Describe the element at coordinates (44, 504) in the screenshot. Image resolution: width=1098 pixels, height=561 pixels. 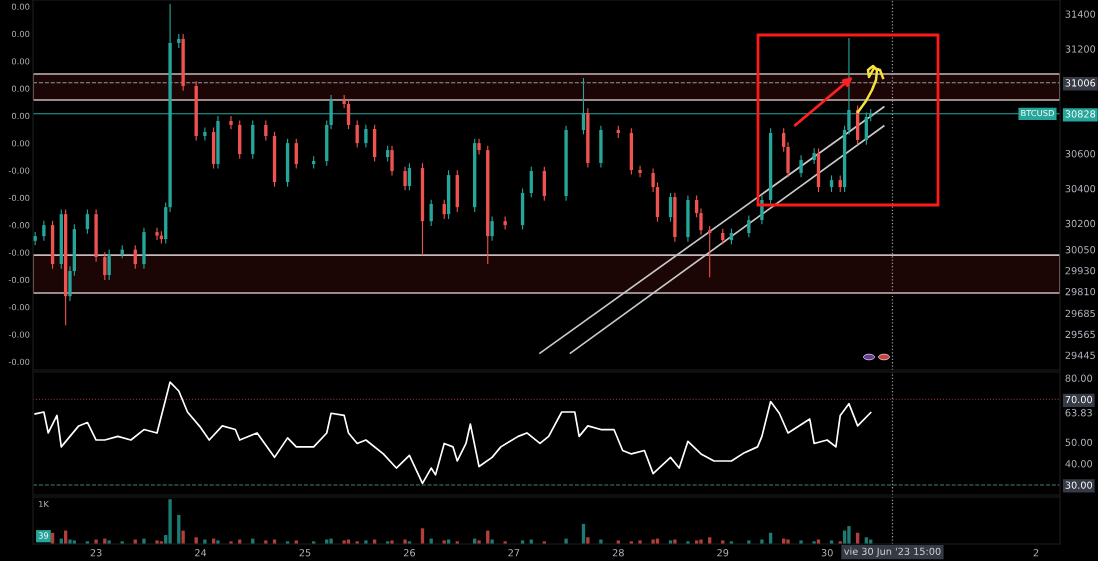
I see `annotation: 1K` at that location.